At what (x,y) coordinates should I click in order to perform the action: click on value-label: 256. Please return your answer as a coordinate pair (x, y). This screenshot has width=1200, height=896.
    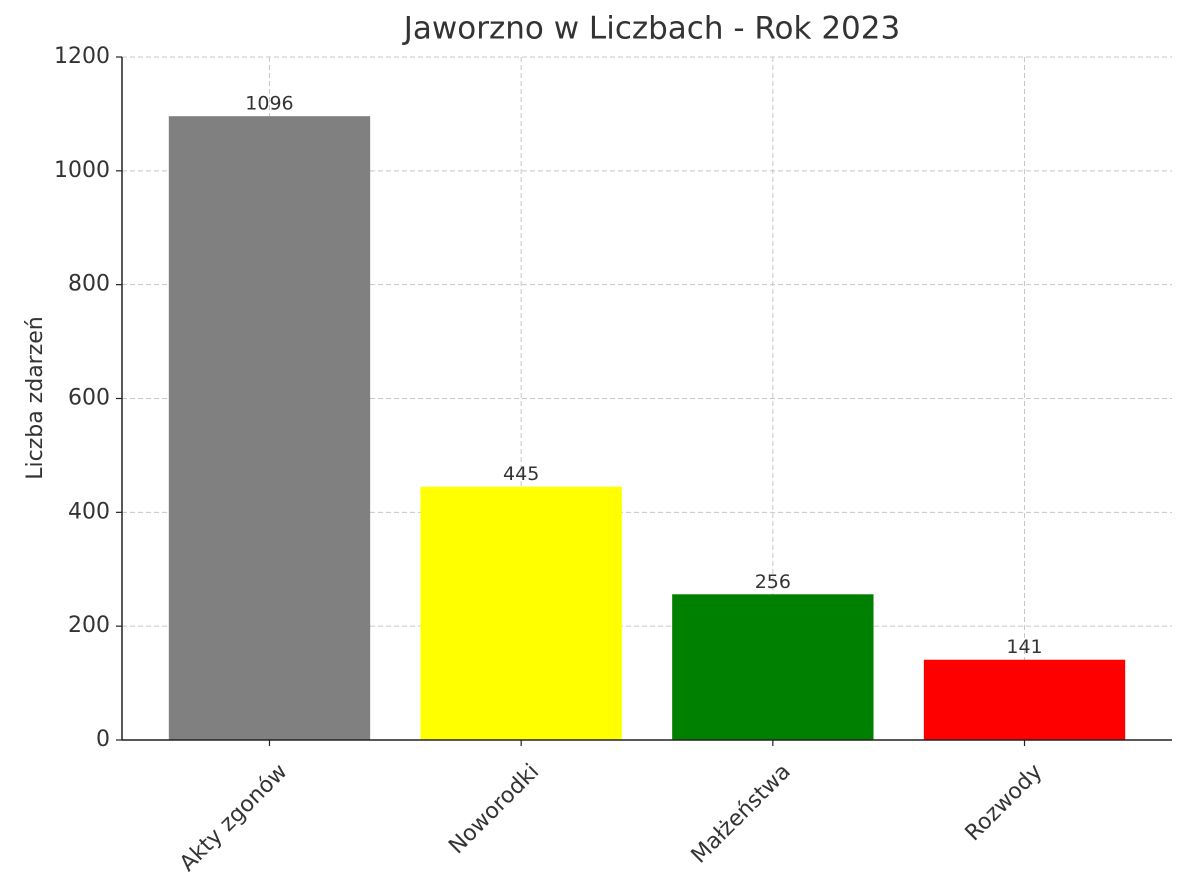
    Looking at the image, I should click on (773, 582).